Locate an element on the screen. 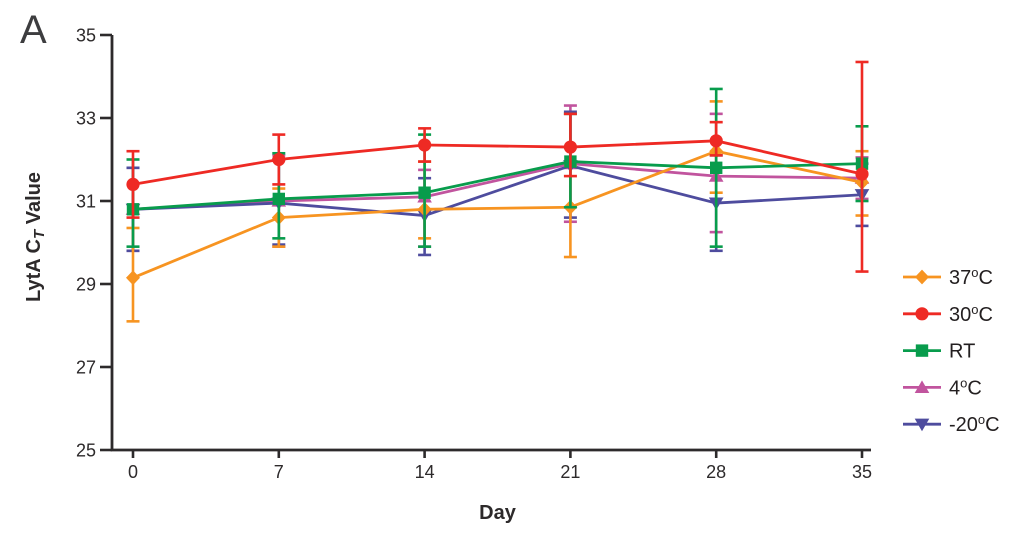 The width and height of the screenshot is (1024, 535). line-30C is located at coordinates (497, 162).